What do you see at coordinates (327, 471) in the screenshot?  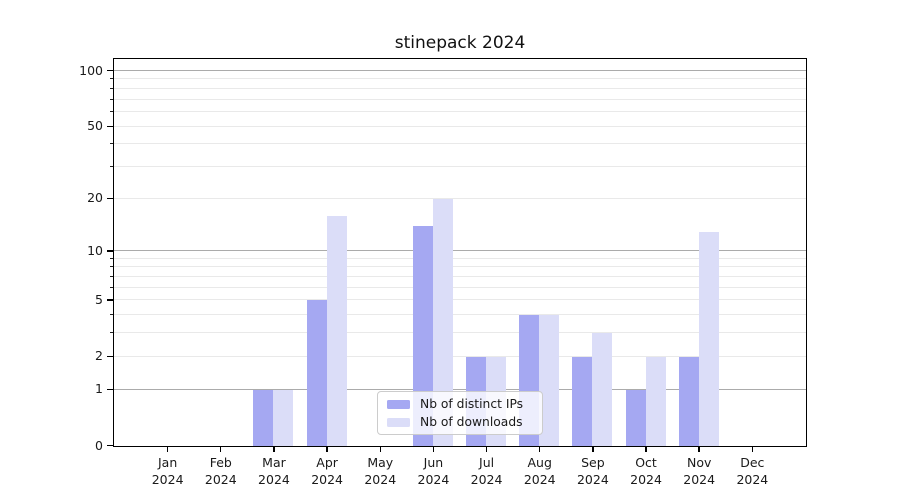 I see `x-tick-label: Apr 2024` at bounding box center [327, 471].